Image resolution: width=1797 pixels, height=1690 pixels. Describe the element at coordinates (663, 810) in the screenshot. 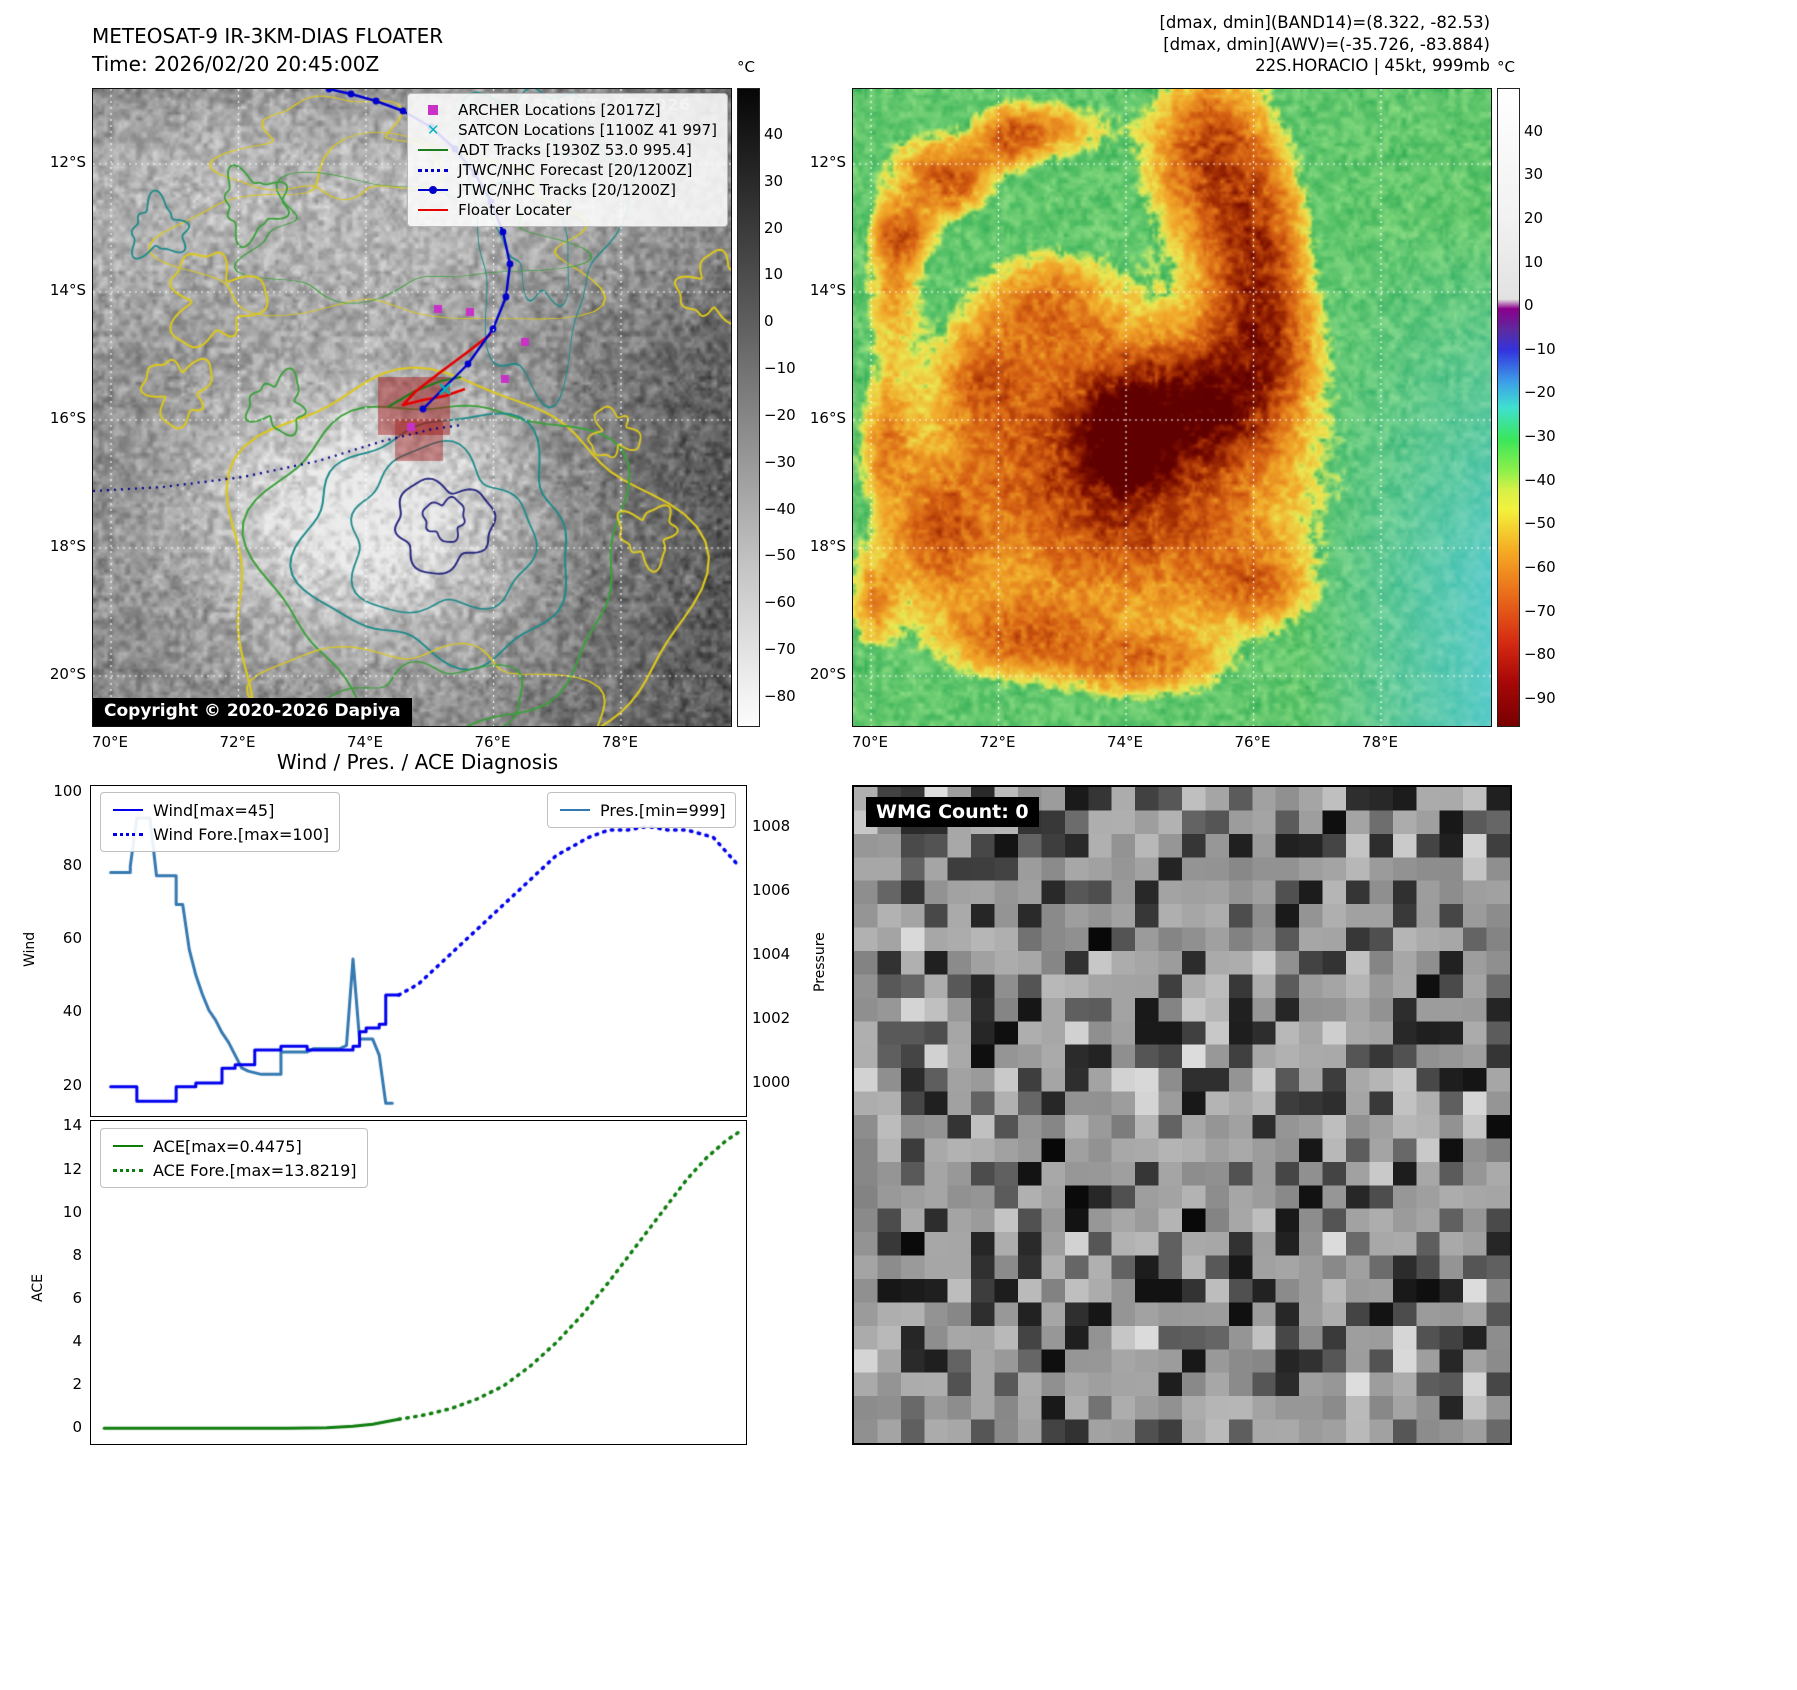

I see `chart-legend-label: Pres.[min=999]` at that location.